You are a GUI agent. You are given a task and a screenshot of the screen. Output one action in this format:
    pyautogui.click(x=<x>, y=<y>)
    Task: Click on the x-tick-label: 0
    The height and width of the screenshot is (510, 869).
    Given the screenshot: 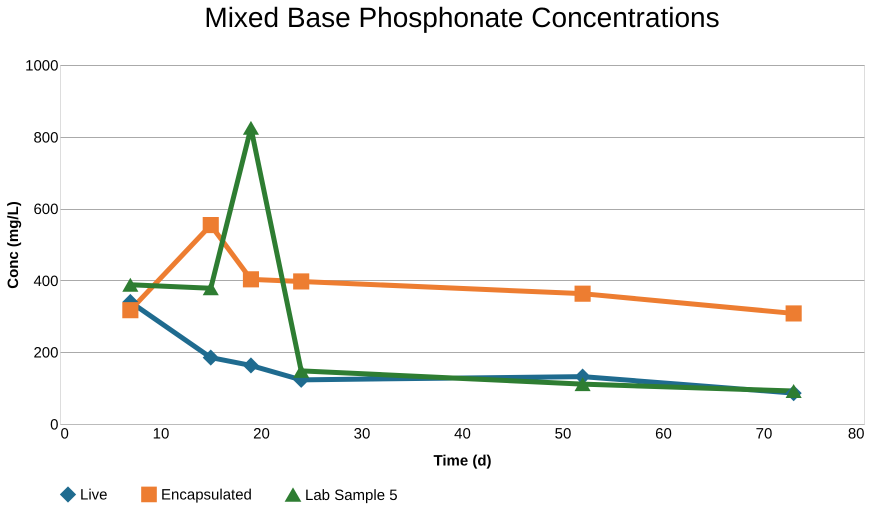 What is the action you would take?
    pyautogui.click(x=64, y=434)
    